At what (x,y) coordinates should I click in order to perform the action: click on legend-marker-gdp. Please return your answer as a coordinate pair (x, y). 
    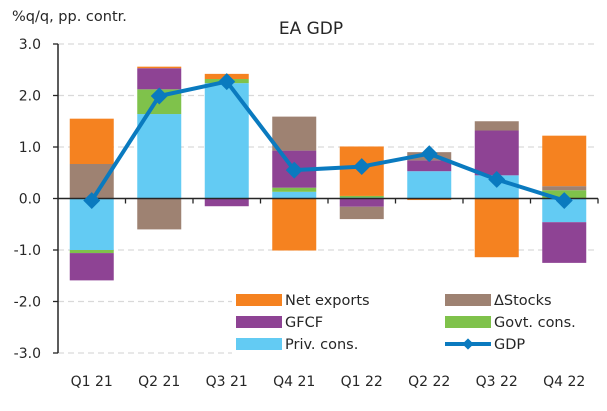
    Looking at the image, I should click on (468, 344).